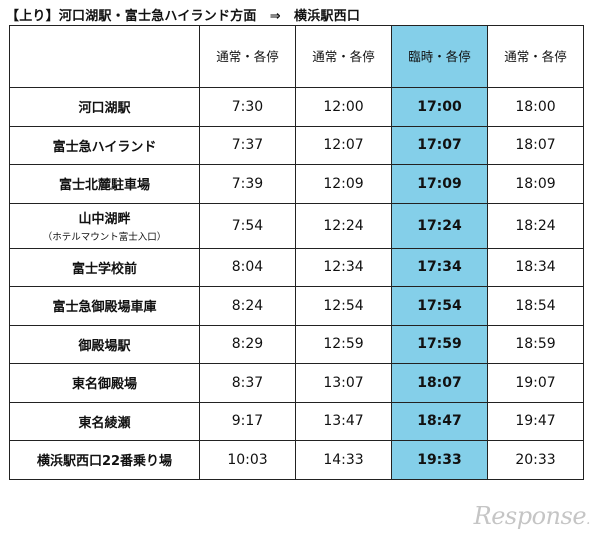  I want to click on departure-time: 14:33, so click(343, 460).